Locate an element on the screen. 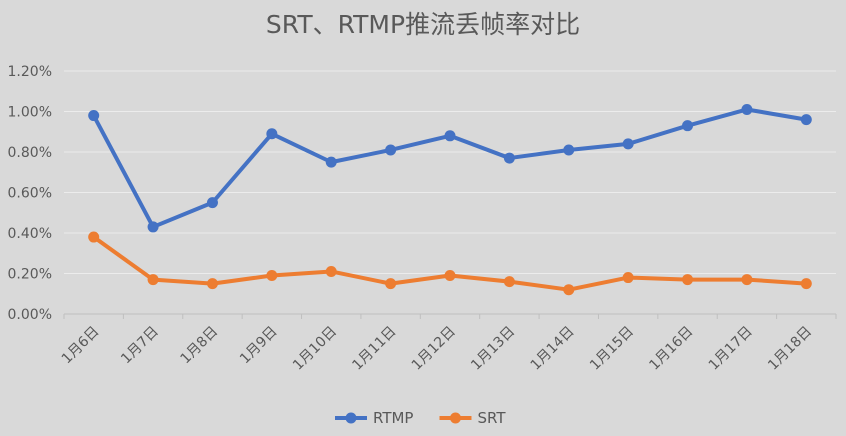 The width and height of the screenshot is (846, 436). legend-marker-rtmp is located at coordinates (351, 418).